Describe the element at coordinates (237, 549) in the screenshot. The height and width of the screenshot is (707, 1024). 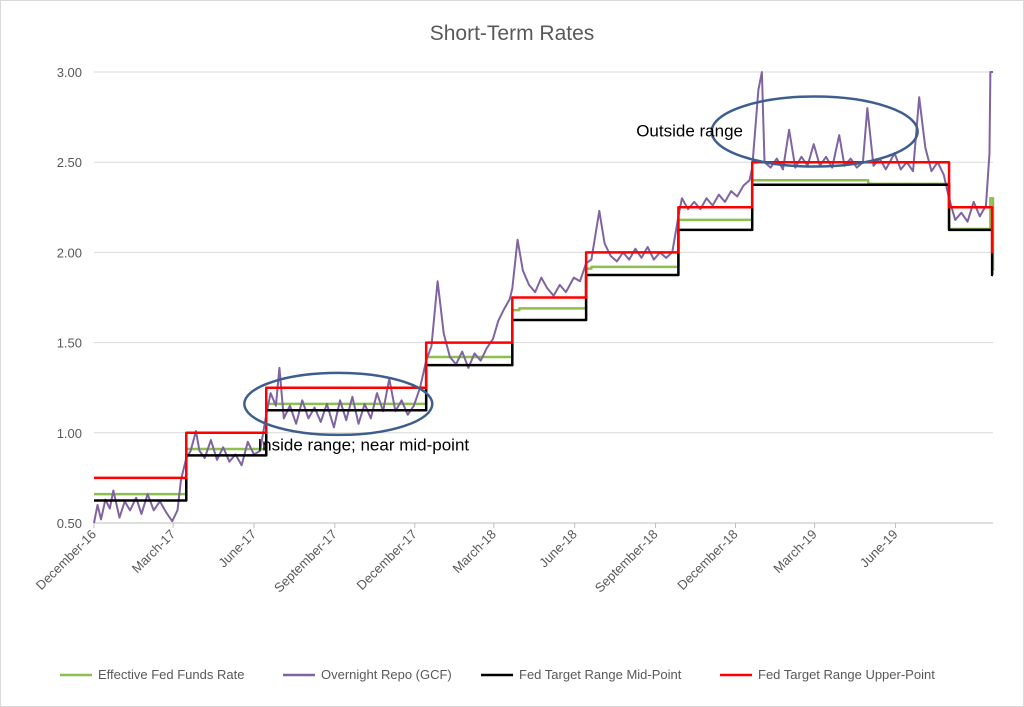
I see `x-tick-label: June-17` at that location.